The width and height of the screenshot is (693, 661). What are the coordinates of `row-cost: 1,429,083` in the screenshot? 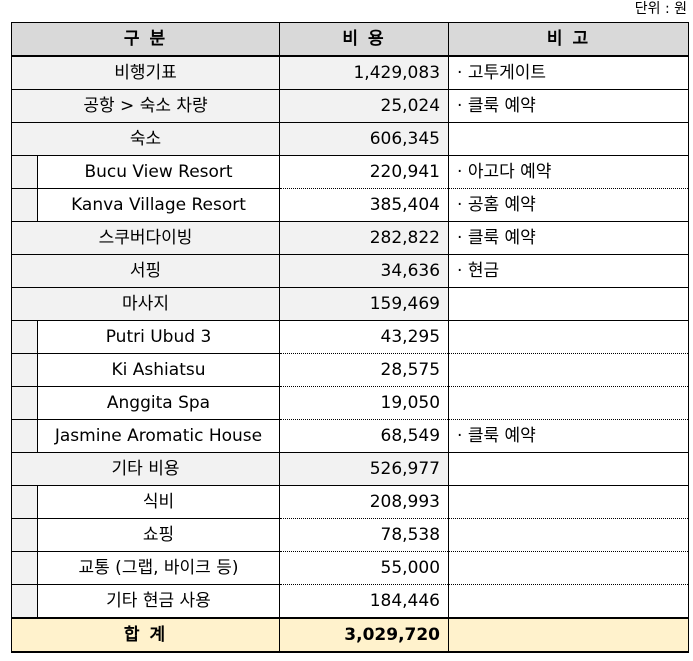 It's located at (364, 72).